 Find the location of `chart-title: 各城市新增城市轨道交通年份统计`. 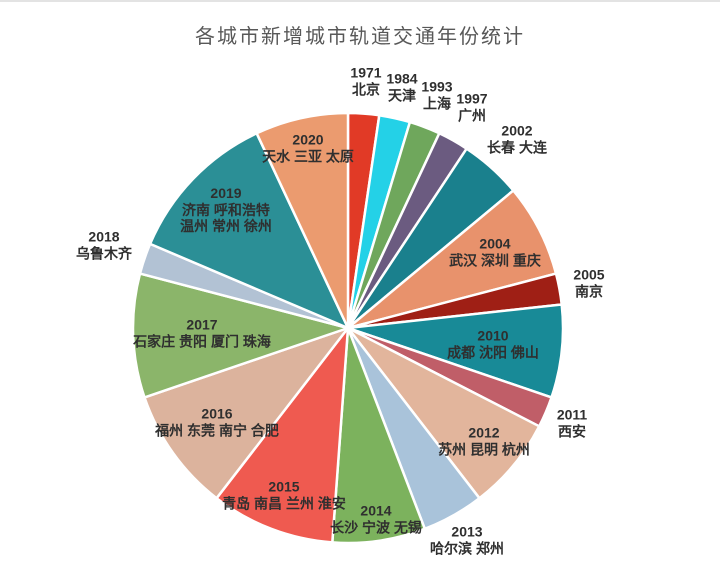

chart-title: 各城市新增城市轨道交通年份统计 is located at coordinates (360, 37).